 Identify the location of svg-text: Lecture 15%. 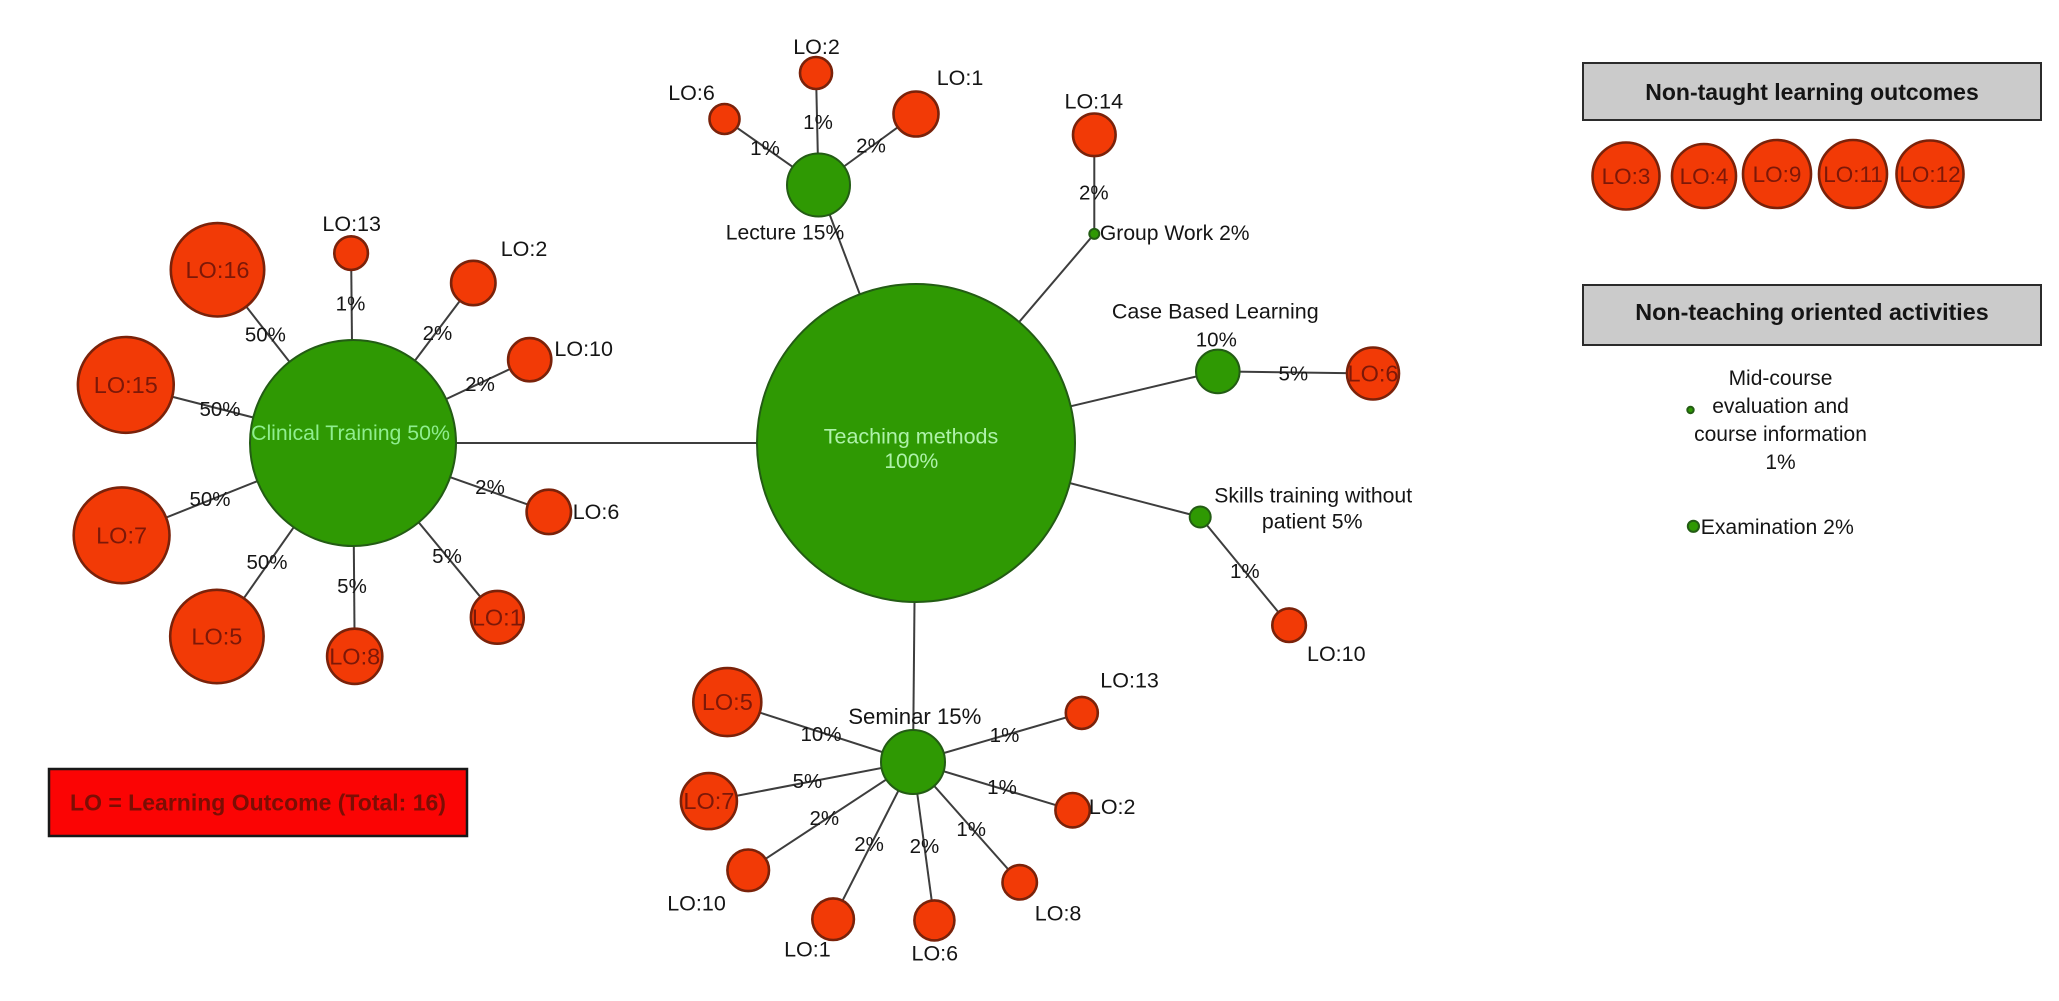
(785, 233).